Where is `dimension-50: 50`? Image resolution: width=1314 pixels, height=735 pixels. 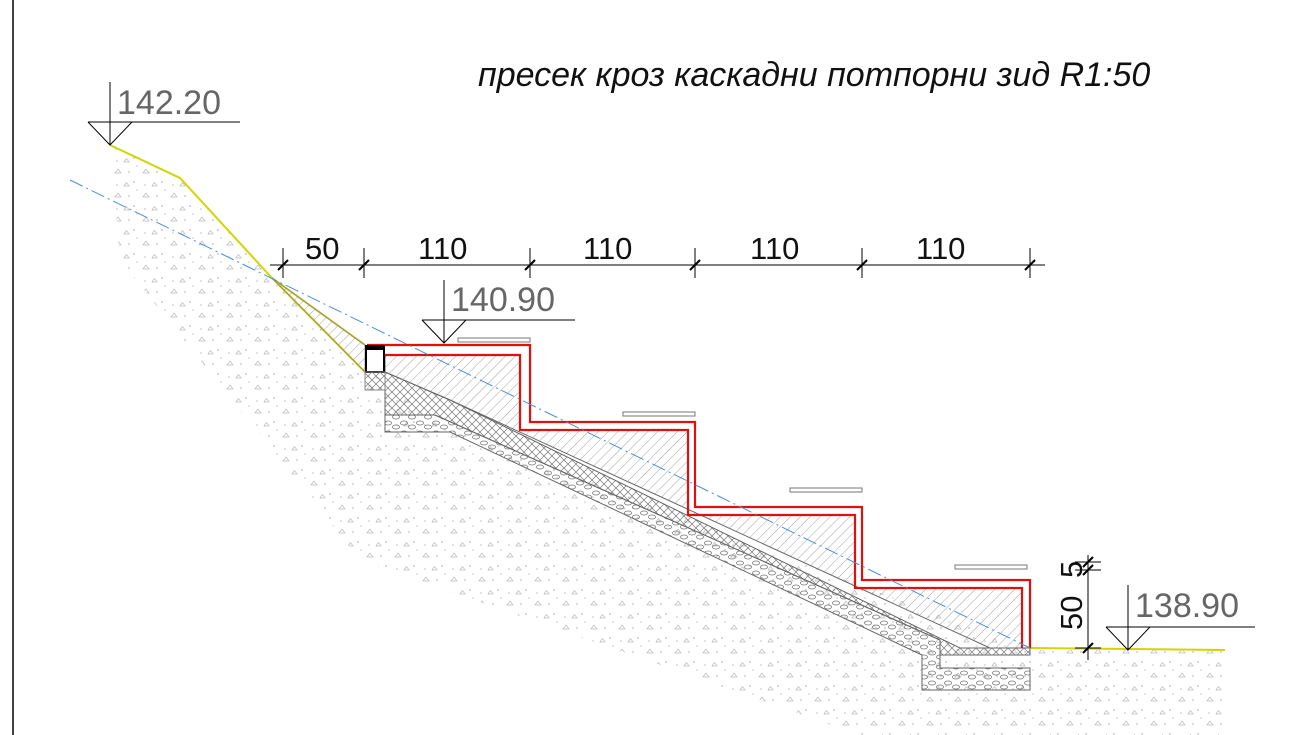 dimension-50: 50 is located at coordinates (322, 248).